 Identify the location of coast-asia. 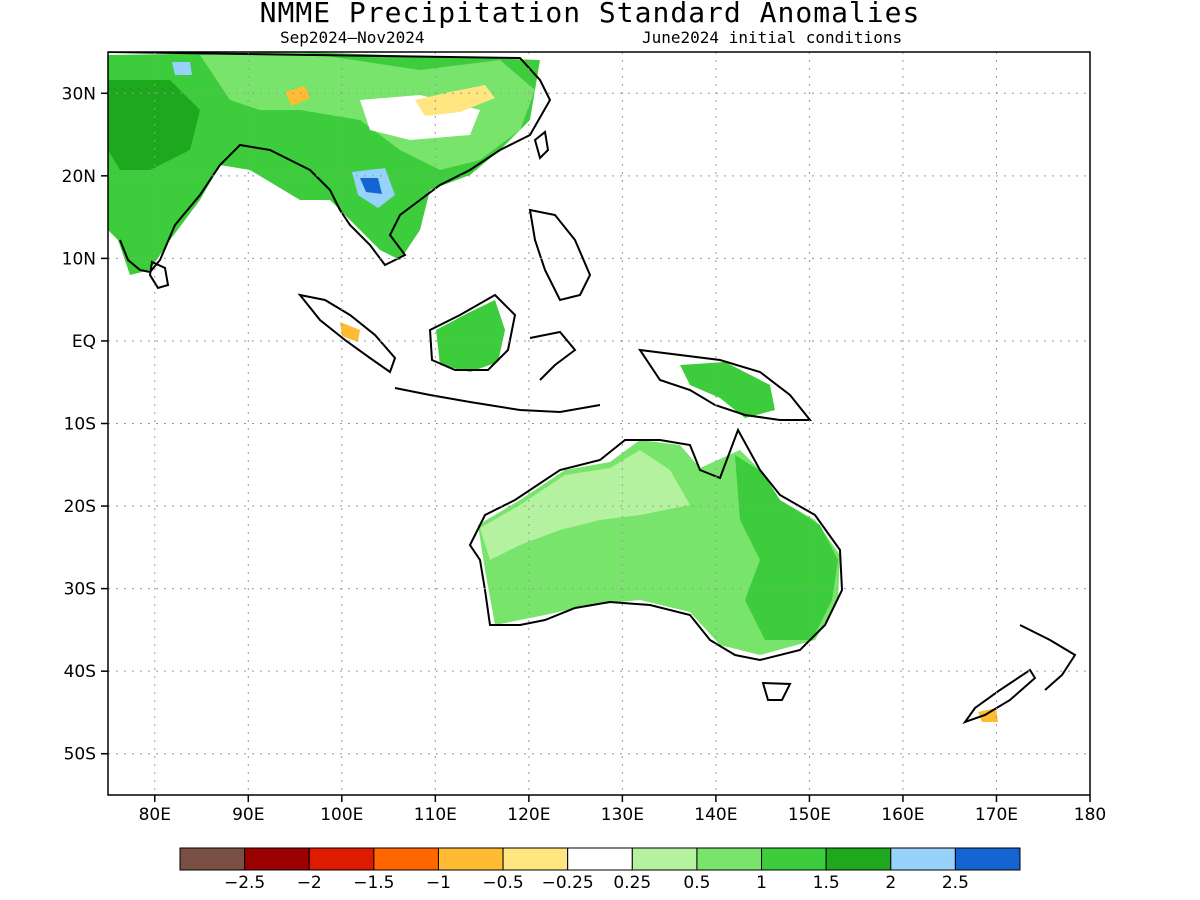
(330, 163).